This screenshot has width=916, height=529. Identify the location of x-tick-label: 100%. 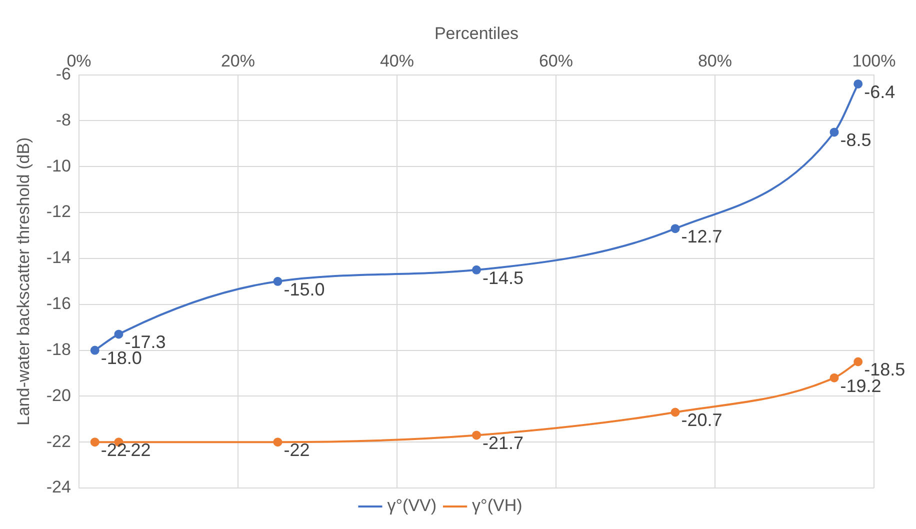
(874, 60).